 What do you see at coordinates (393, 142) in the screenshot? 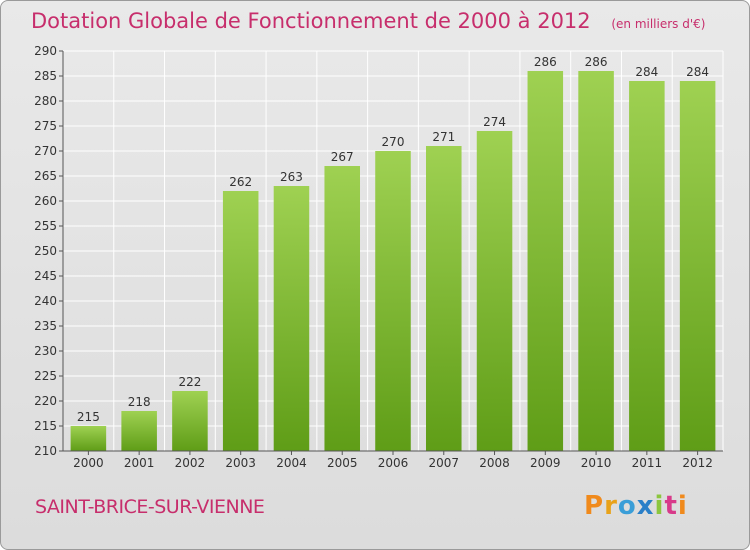
I see `data-label: 270` at bounding box center [393, 142].